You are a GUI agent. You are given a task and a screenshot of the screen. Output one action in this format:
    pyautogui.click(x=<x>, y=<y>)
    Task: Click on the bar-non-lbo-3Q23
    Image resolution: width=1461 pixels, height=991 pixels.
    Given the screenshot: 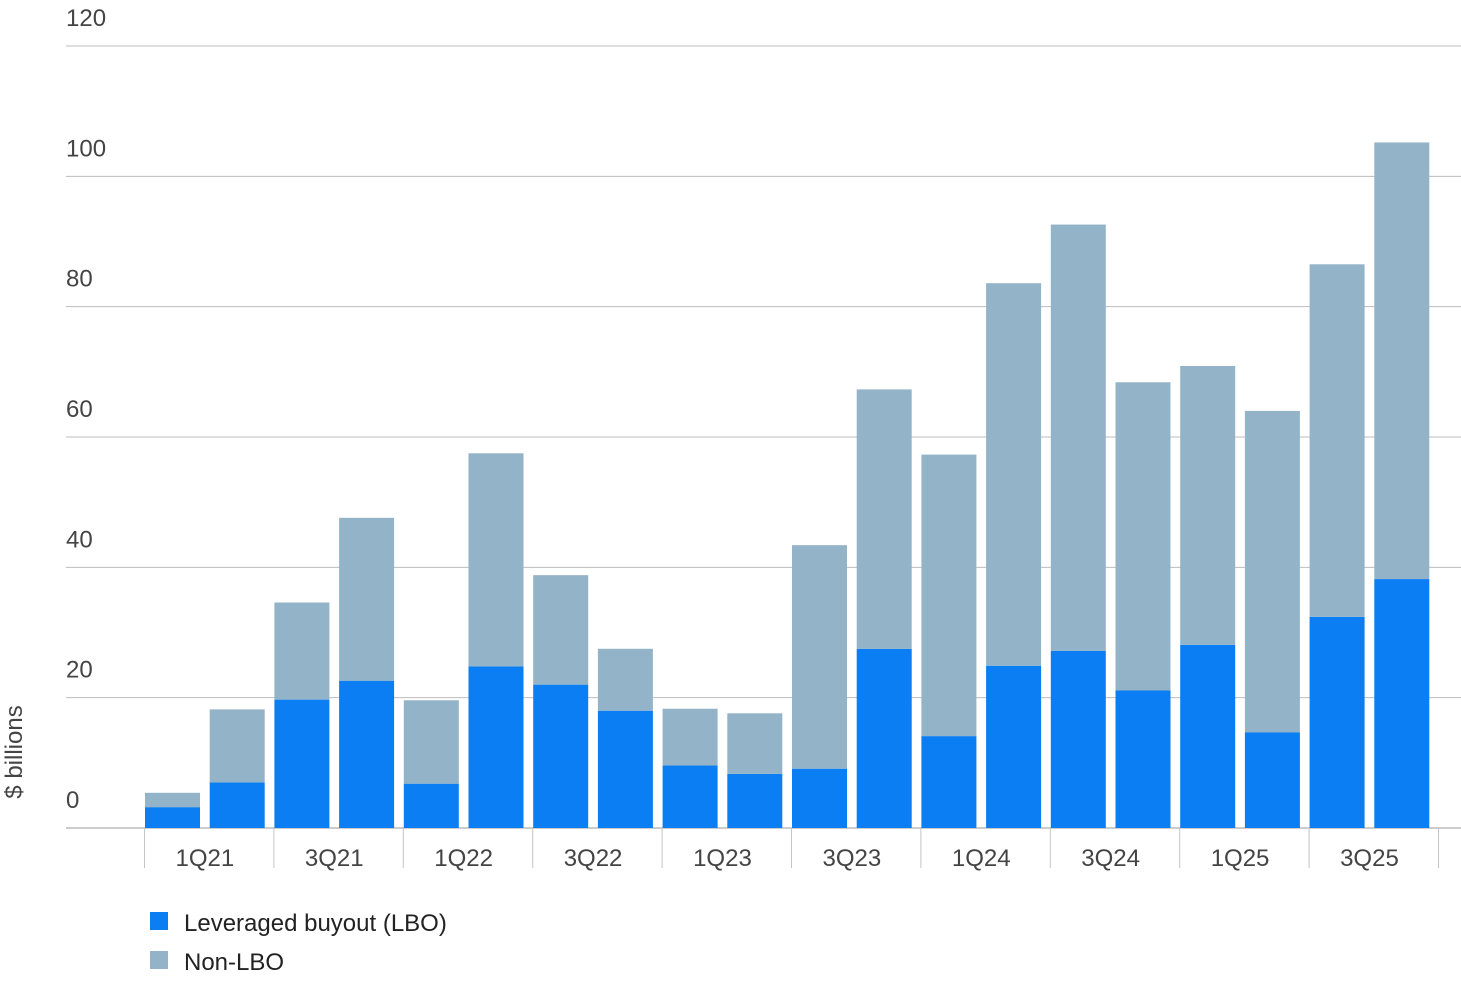 What is the action you would take?
    pyautogui.click(x=819, y=657)
    